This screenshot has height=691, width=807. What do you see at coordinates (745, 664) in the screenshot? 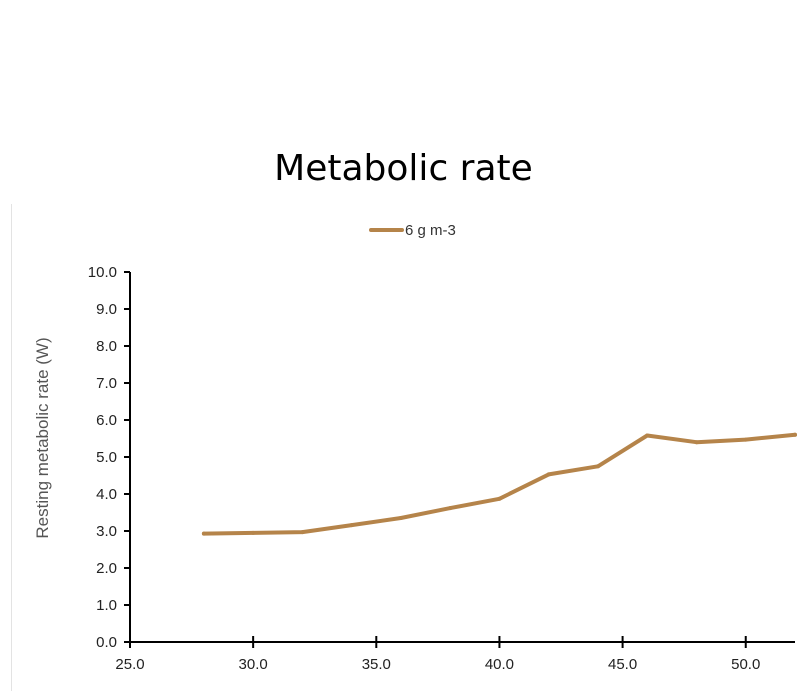
I see `x-tick-label: 50.0` at bounding box center [745, 664].